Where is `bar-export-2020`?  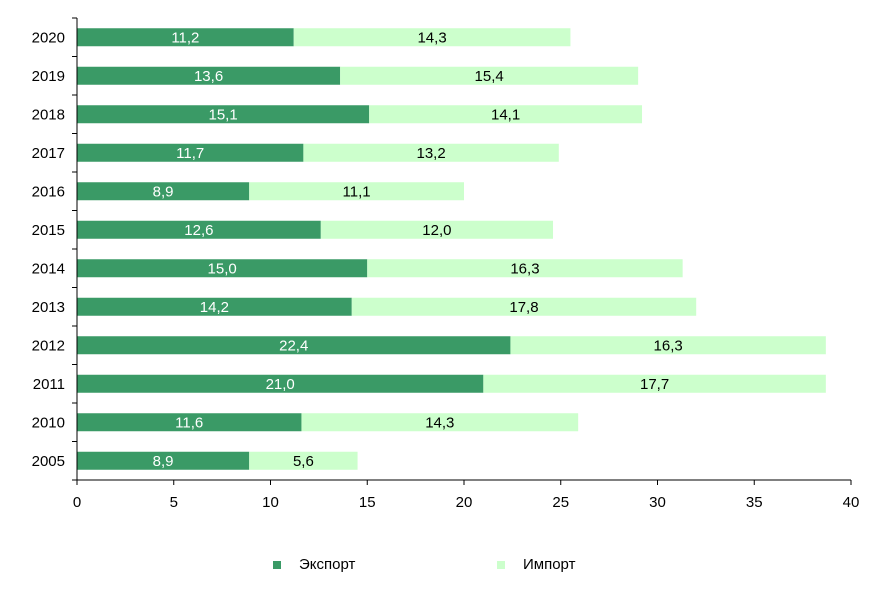
bar-export-2020 is located at coordinates (185, 37).